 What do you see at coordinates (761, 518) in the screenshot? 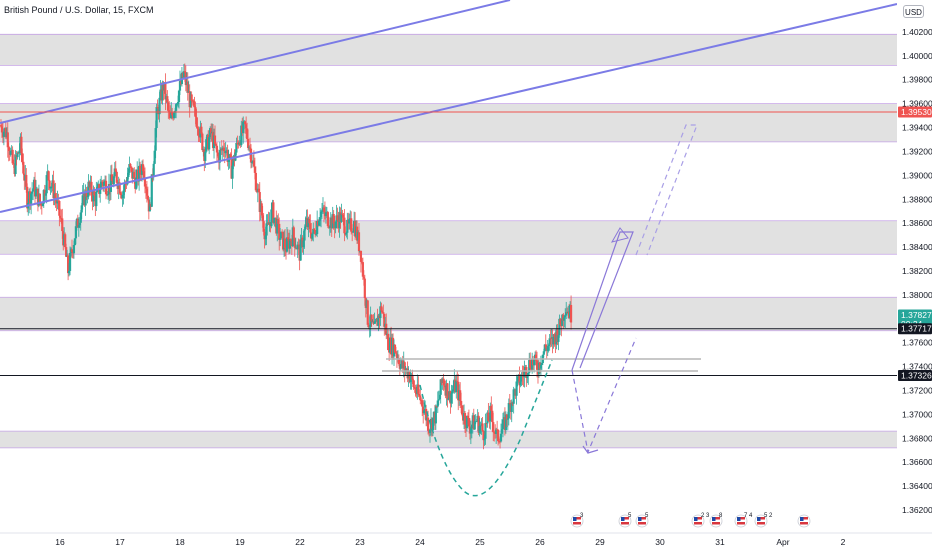
I see `flag-stripe-red` at bounding box center [761, 518].